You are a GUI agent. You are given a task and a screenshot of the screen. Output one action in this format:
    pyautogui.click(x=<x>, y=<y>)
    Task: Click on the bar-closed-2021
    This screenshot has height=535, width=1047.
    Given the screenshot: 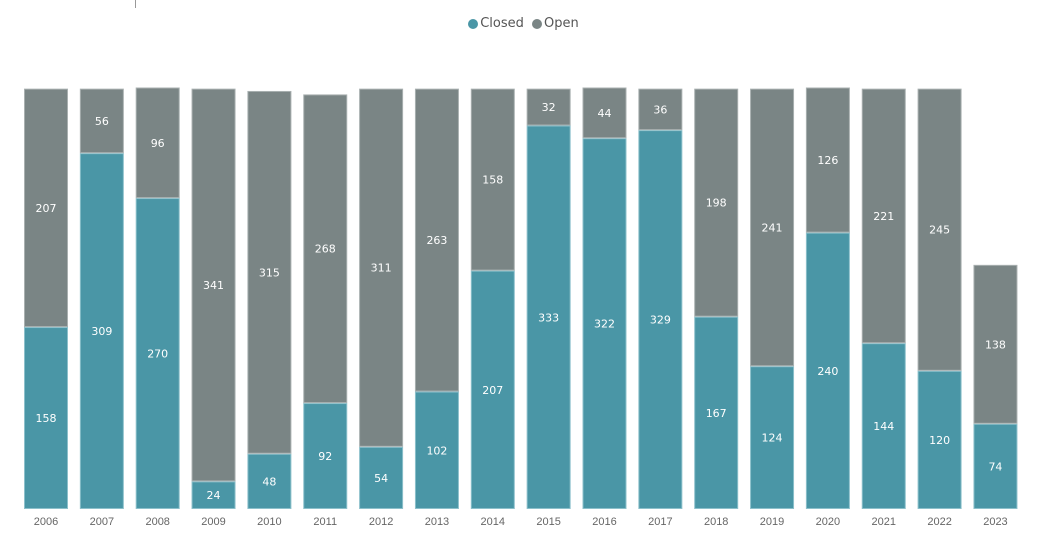 What is the action you would take?
    pyautogui.click(x=883, y=426)
    